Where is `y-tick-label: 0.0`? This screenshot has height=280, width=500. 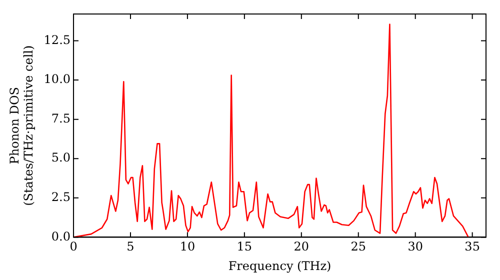 y-tick-label: 0.0 is located at coordinates (61, 236).